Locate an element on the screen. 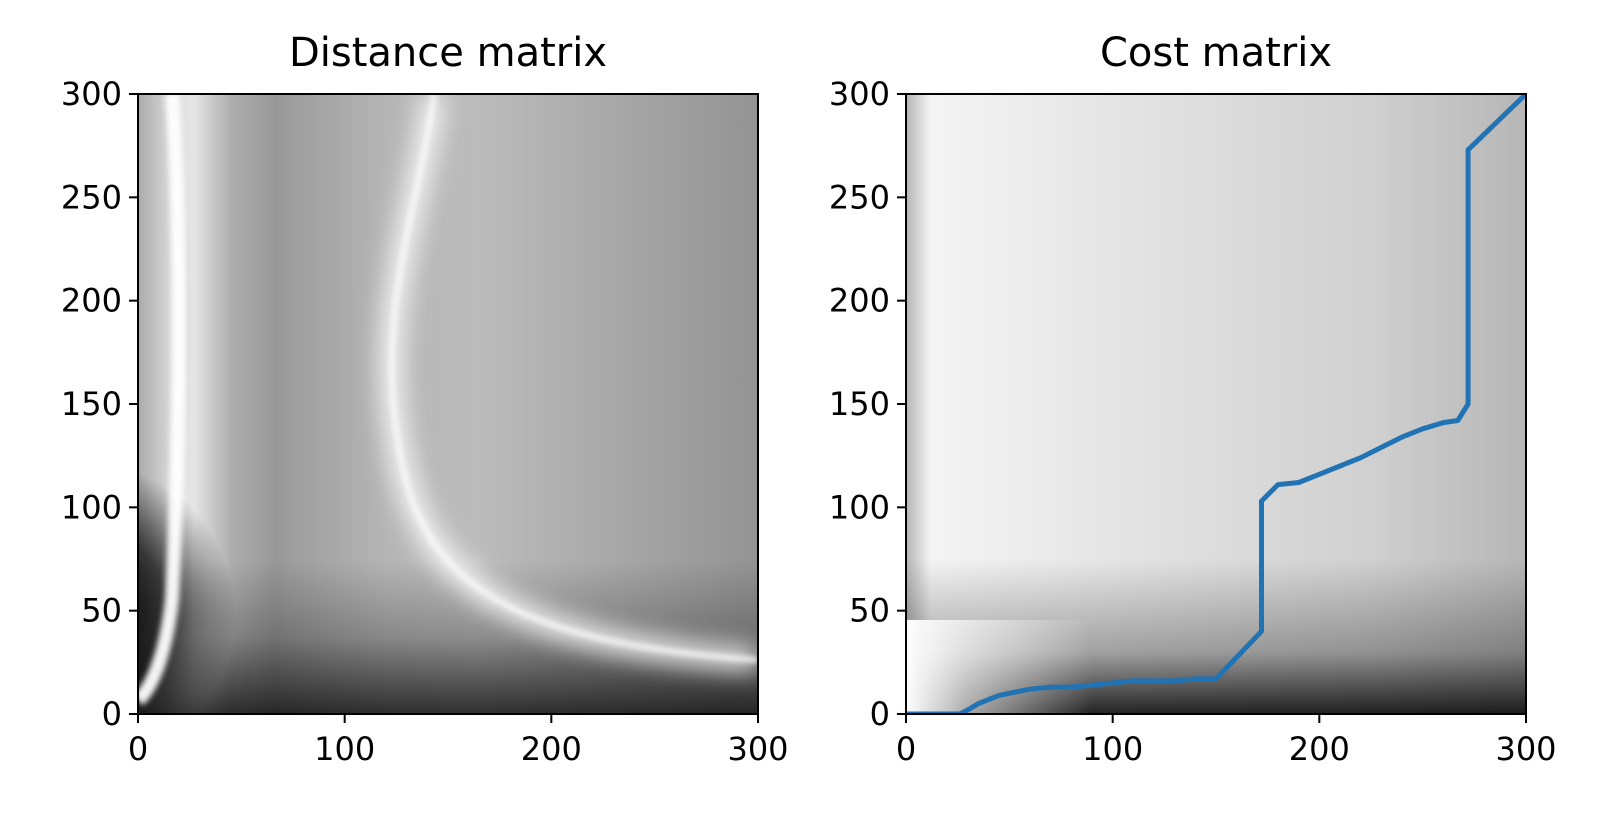 The height and width of the screenshot is (828, 1602). chart-title: Distance matrix is located at coordinates (448, 53).